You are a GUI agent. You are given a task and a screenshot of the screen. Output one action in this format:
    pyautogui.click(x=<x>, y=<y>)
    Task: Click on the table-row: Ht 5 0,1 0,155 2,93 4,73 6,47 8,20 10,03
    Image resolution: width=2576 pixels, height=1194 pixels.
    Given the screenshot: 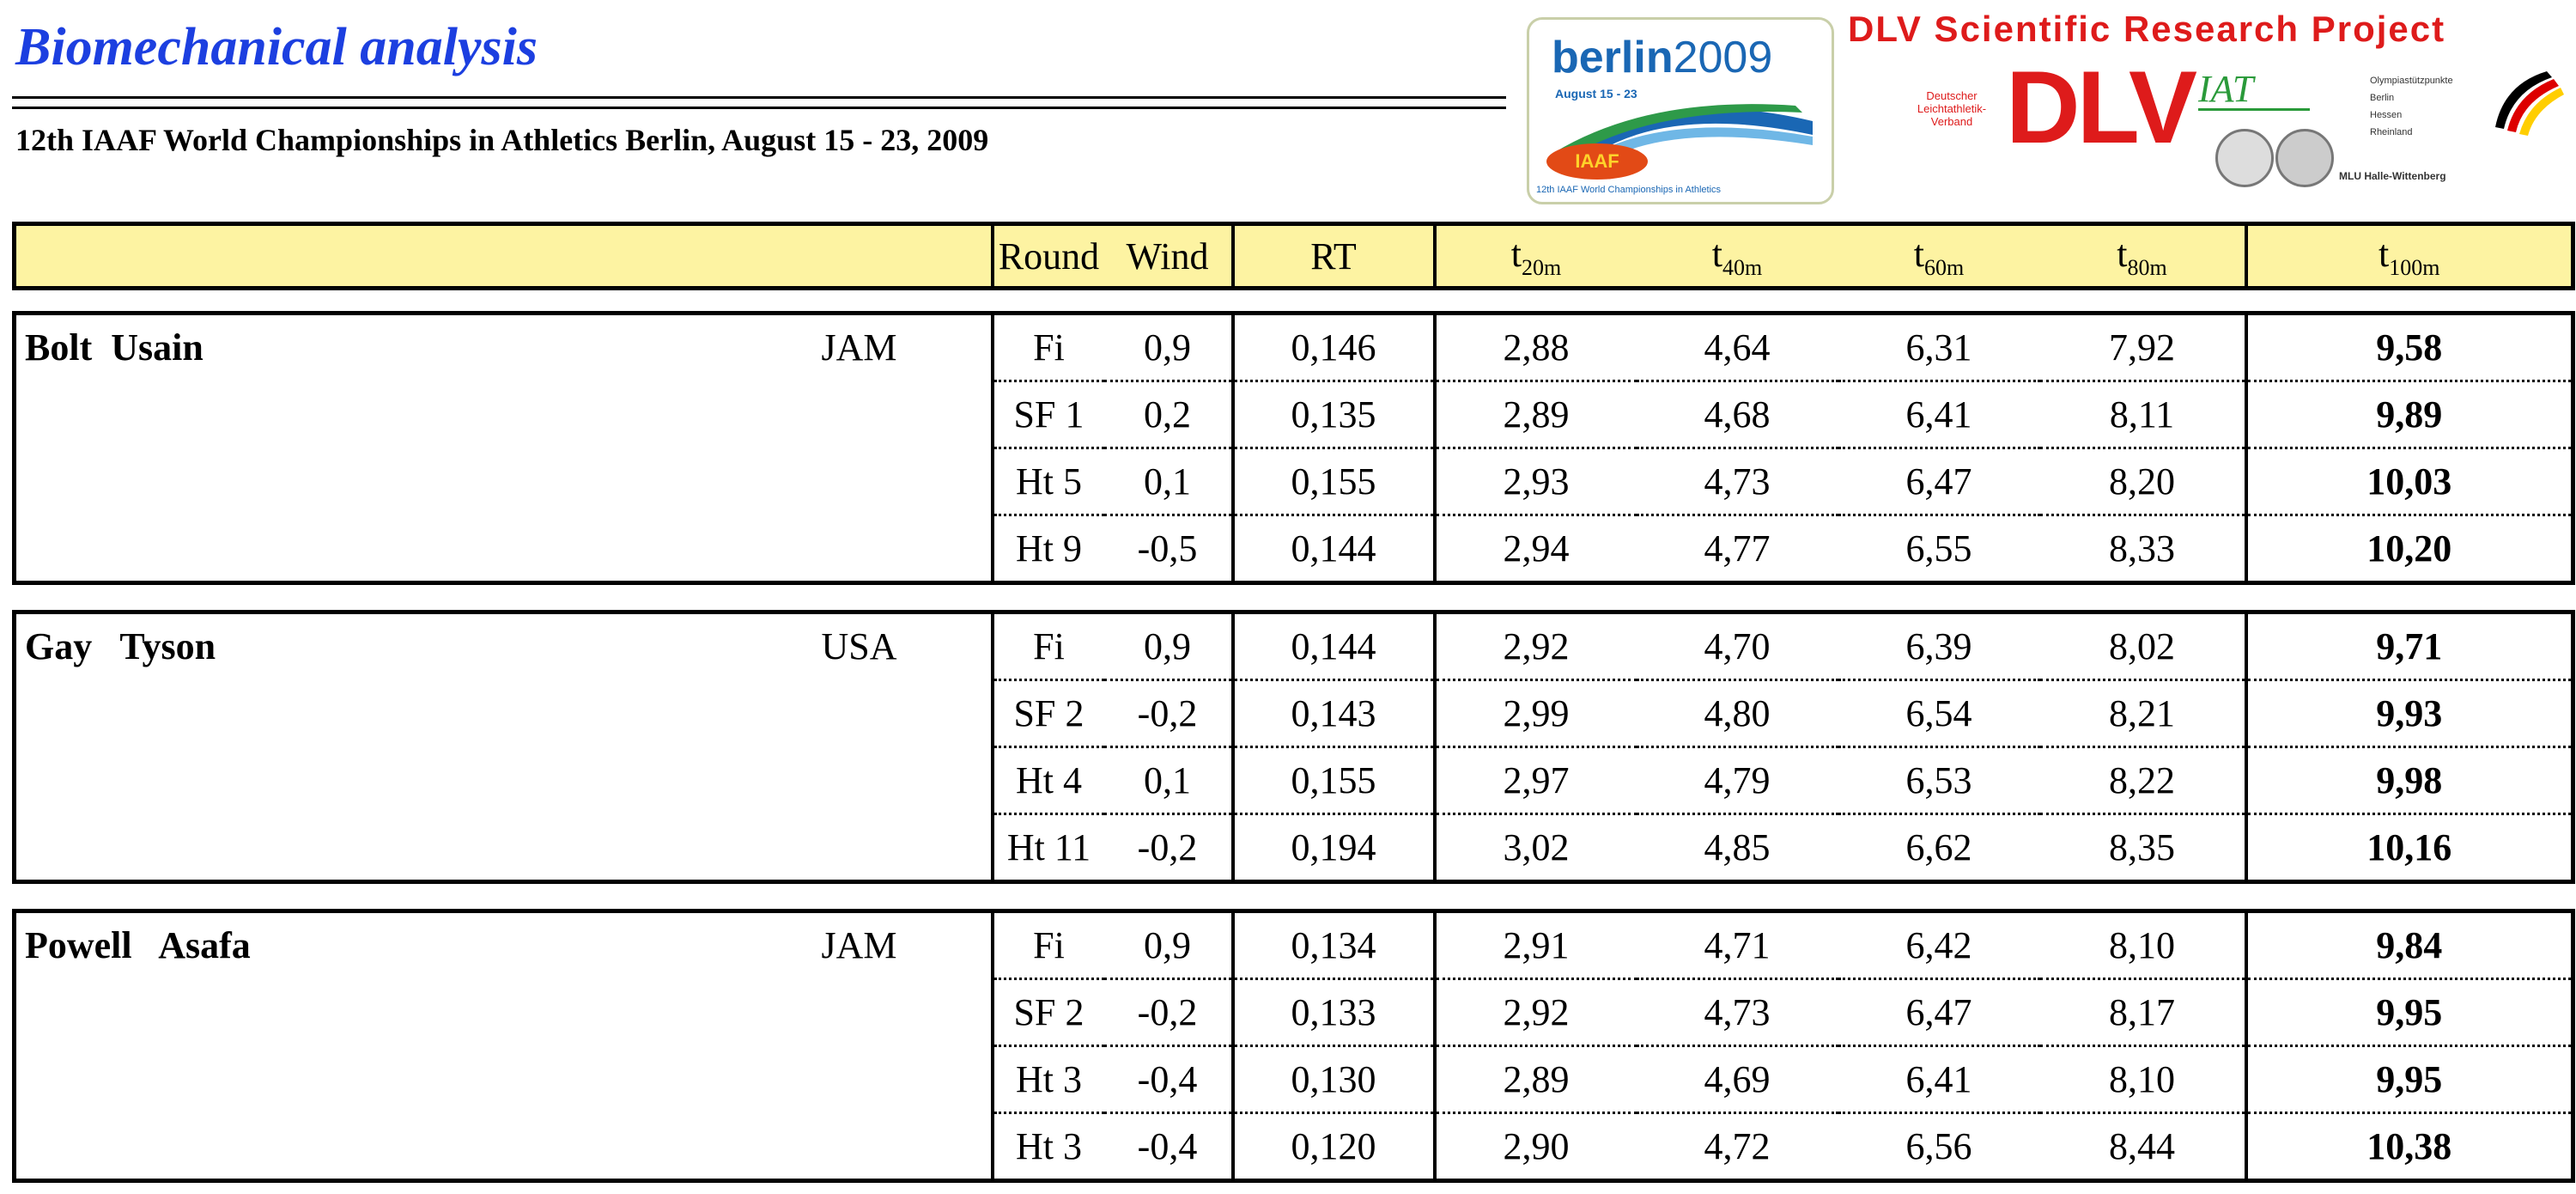 What is the action you would take?
    pyautogui.click(x=1294, y=481)
    